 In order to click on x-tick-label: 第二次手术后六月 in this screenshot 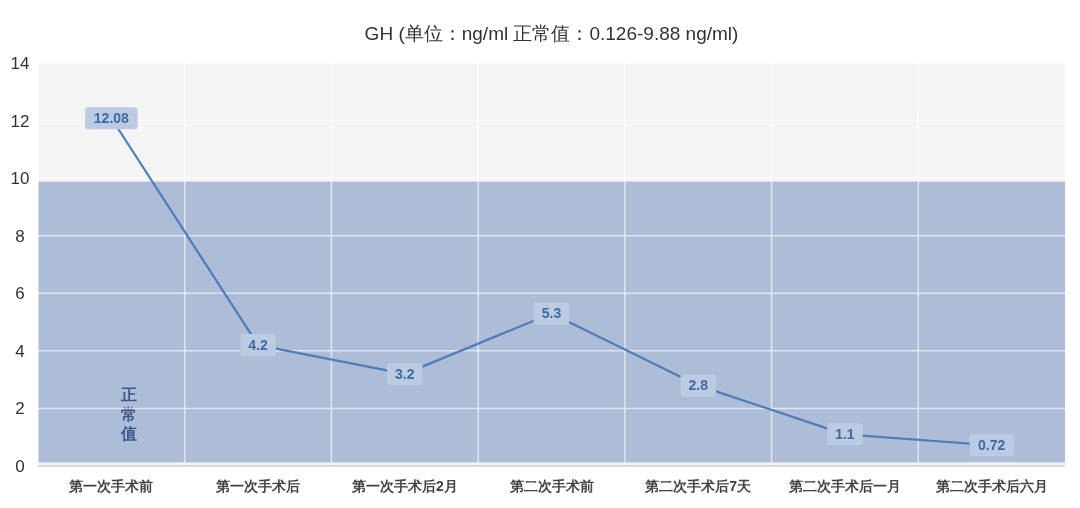, I will do `click(991, 486)`.